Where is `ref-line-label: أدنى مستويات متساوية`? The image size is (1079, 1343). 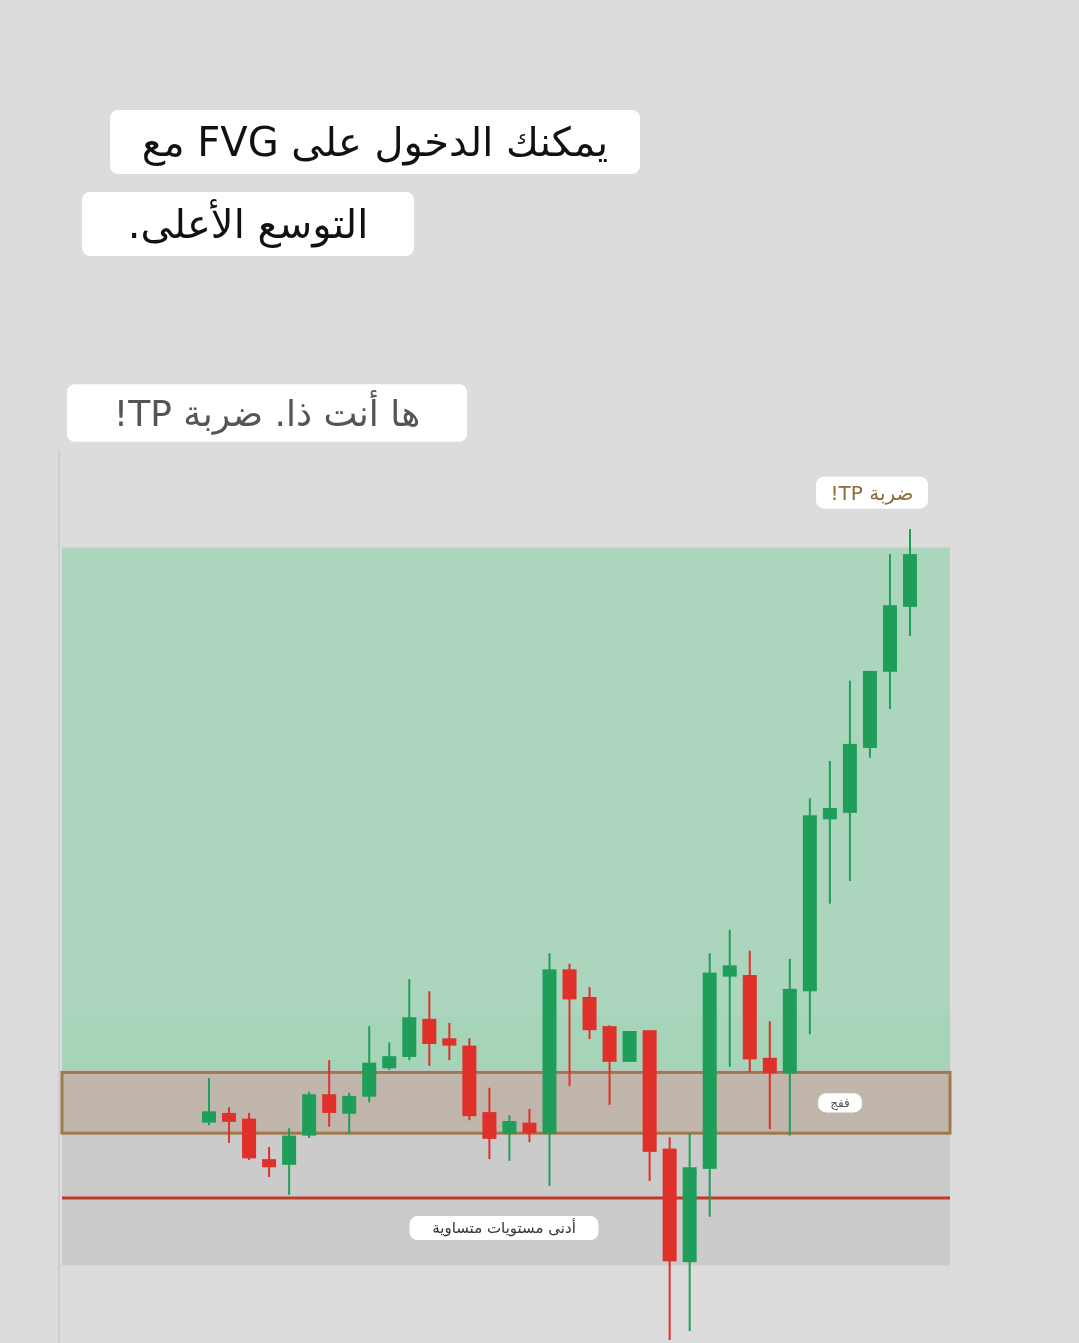 ref-line-label: أدنى مستويات متساوية is located at coordinates (504, 1228).